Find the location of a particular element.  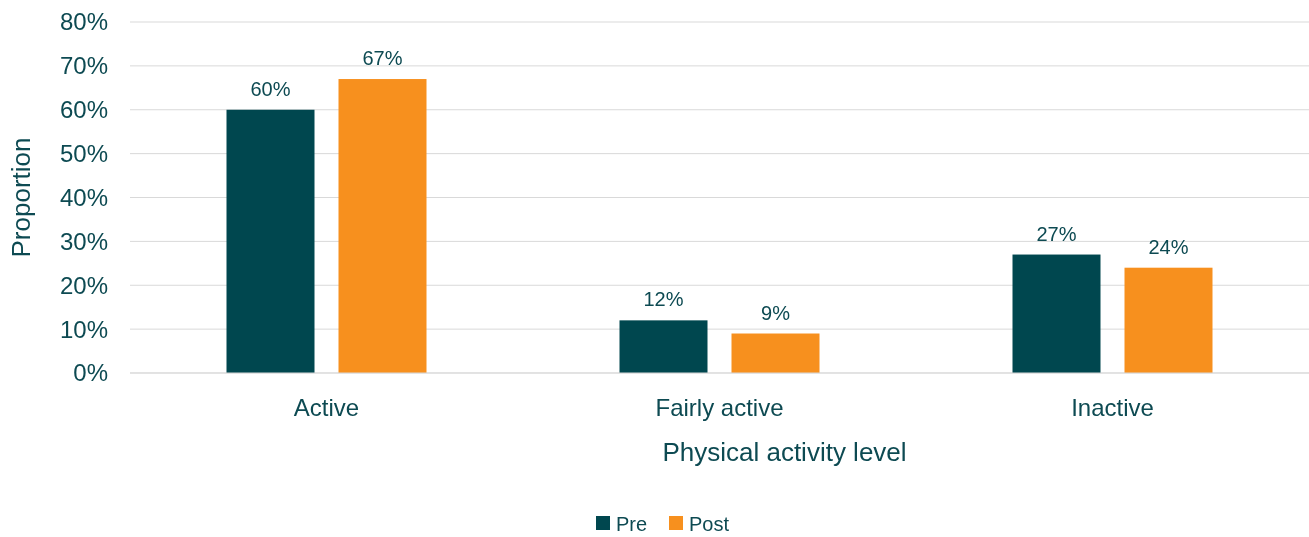

y-tick-label: 20% is located at coordinates (83, 285).